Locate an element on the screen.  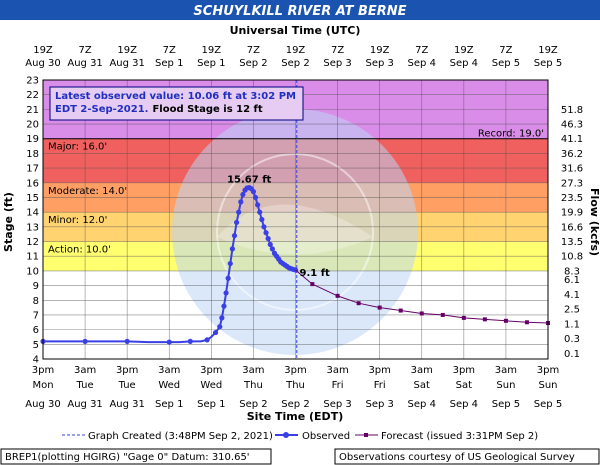
bottom-tick-date-8: Sep 3 is located at coordinates (379, 404).